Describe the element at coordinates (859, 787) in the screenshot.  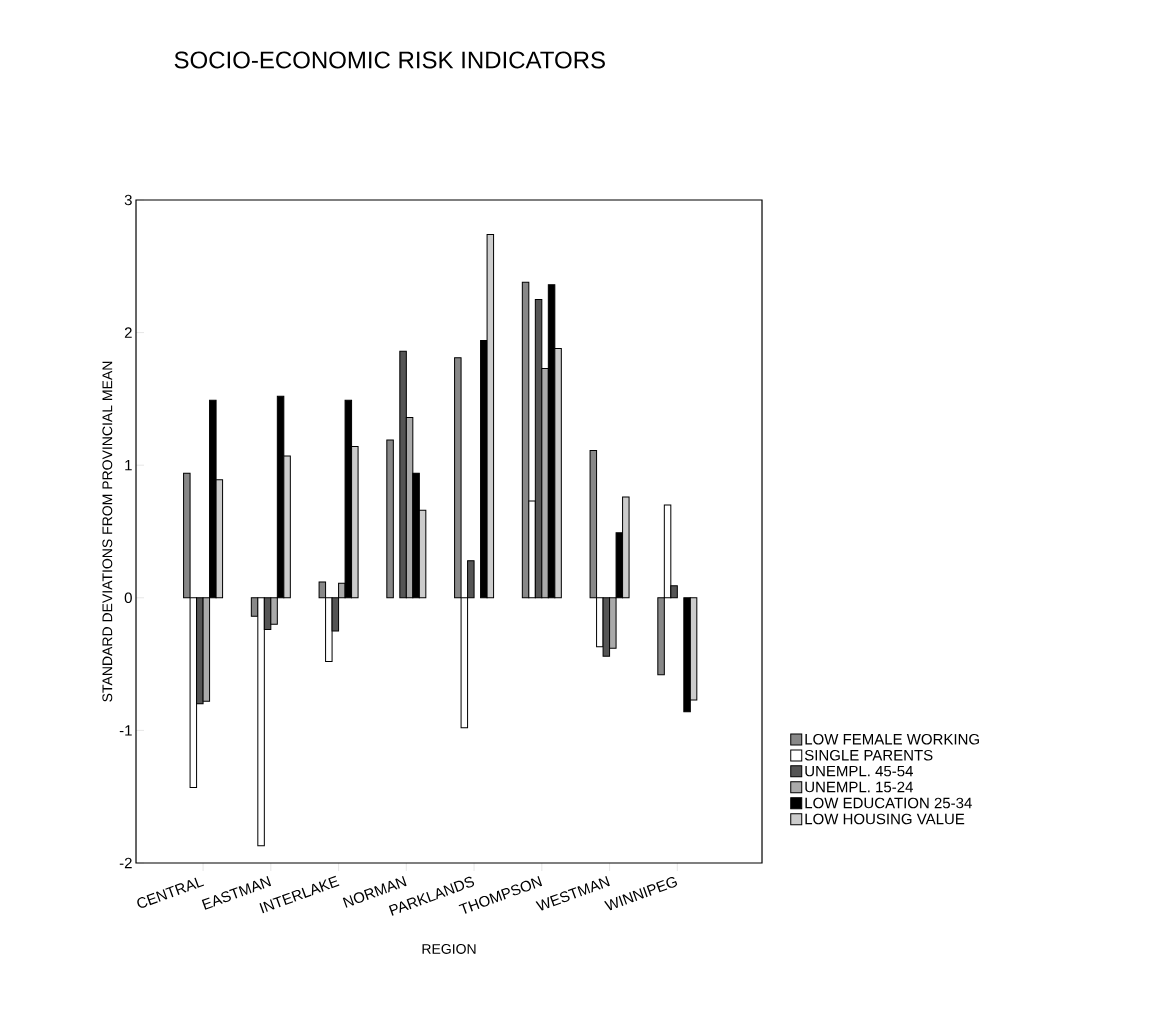
I see `legend-label: UNEMPL. 15-24` at that location.